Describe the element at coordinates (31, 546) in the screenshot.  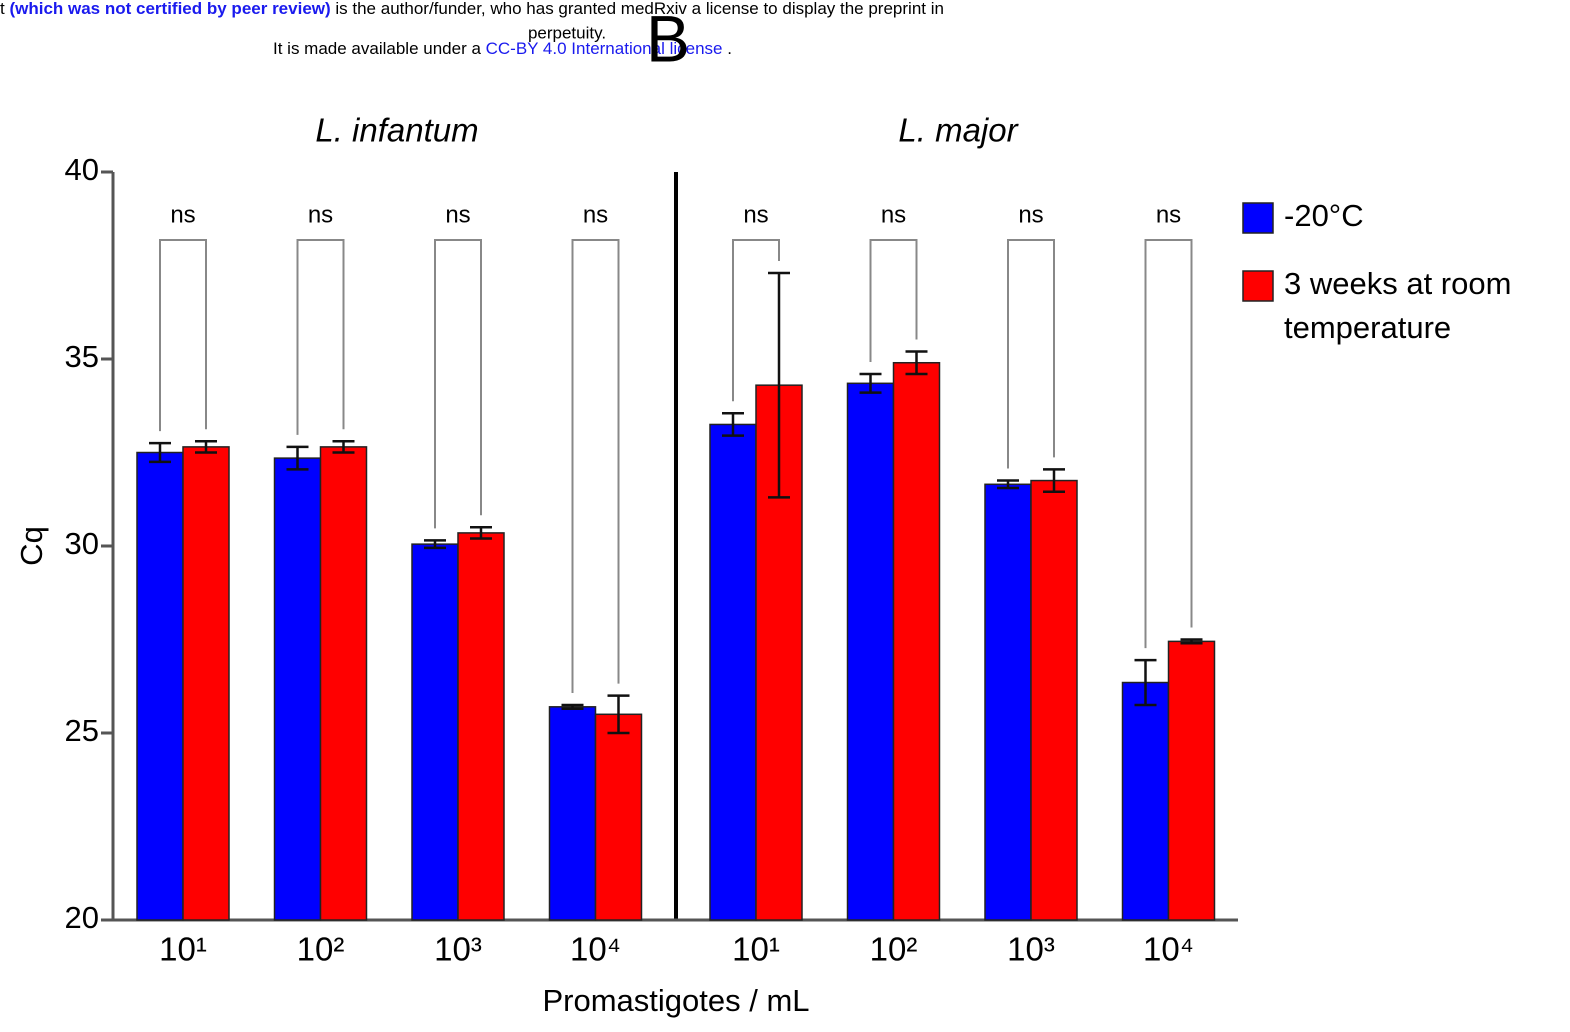
I see `y-axis-title: Cq` at that location.